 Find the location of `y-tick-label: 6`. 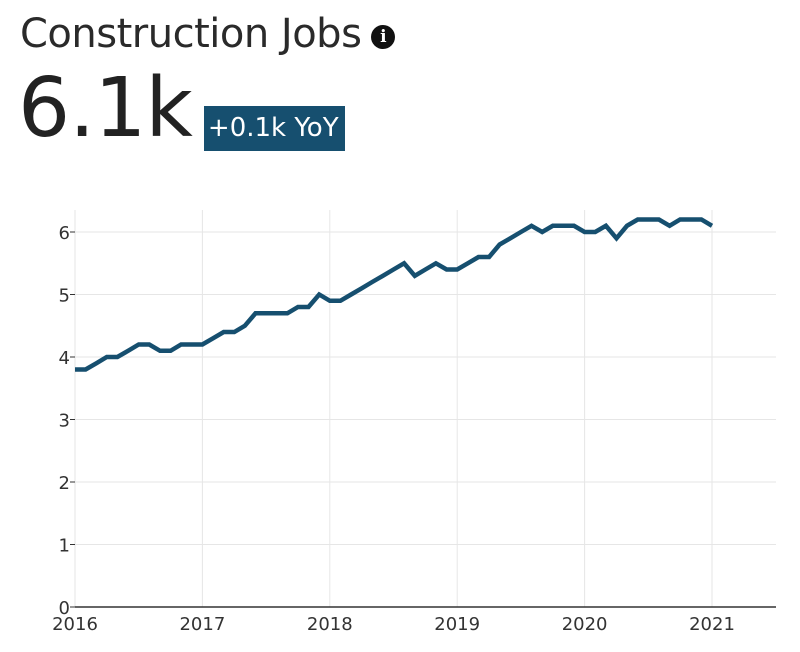

y-tick-label: 6 is located at coordinates (64, 233).